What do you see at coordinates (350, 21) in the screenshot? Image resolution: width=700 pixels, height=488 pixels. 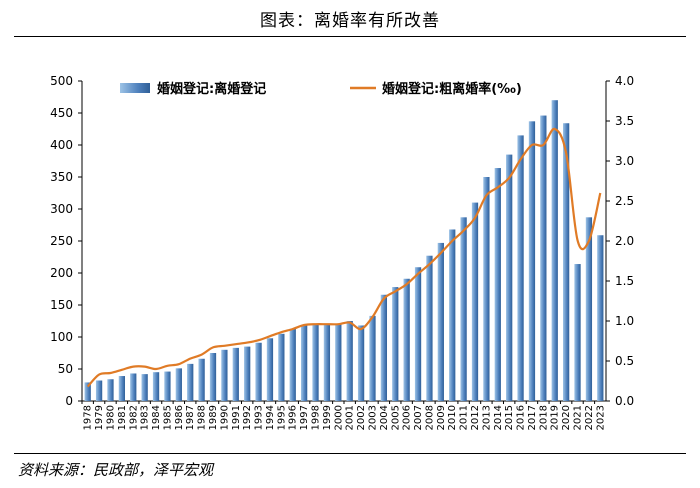 I see `chart-title: 图表：离婚率有所改善` at bounding box center [350, 21].